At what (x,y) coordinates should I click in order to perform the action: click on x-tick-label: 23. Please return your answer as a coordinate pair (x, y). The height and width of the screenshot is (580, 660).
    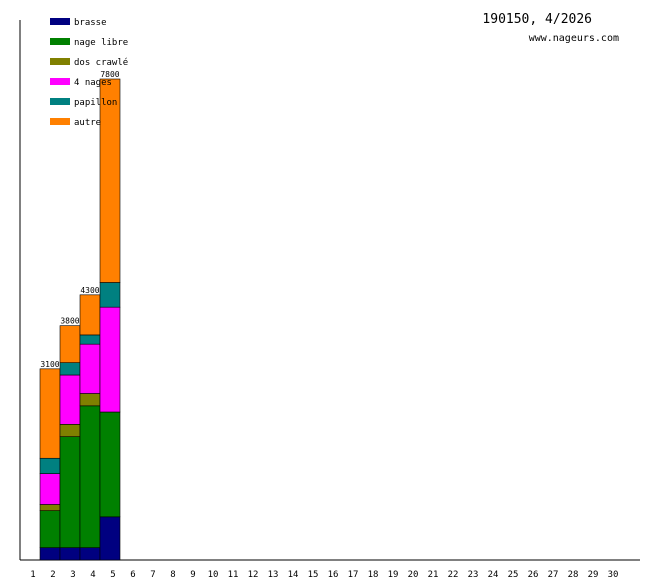
    Looking at the image, I should click on (473, 575).